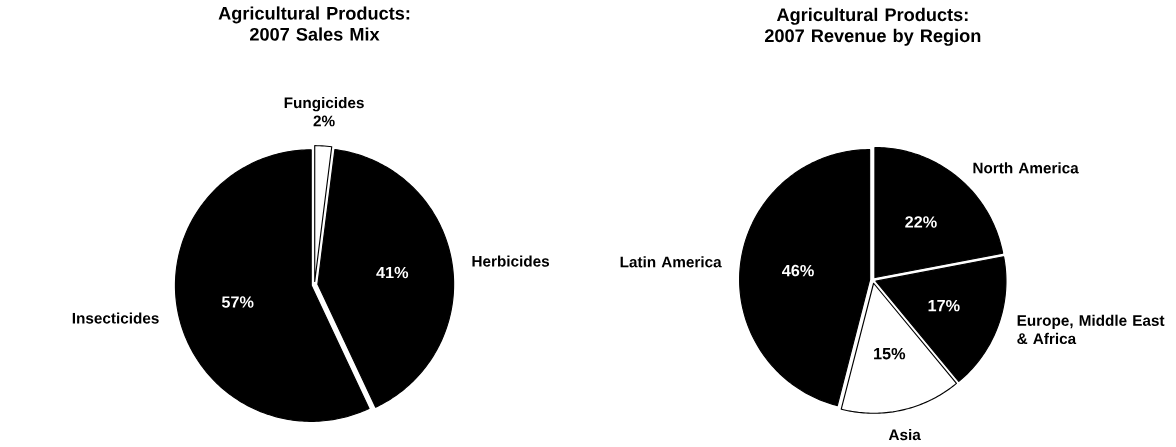  What do you see at coordinates (314, 23) in the screenshot?
I see `chart-title: Agricultural Products: 2007 Sales Mix` at bounding box center [314, 23].